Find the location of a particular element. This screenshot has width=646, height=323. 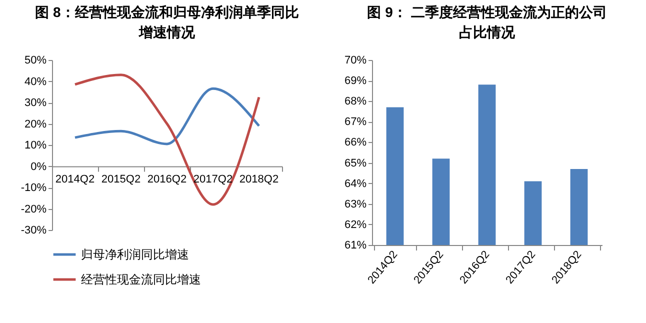

y-tick-label: 67% is located at coordinates (355, 122).